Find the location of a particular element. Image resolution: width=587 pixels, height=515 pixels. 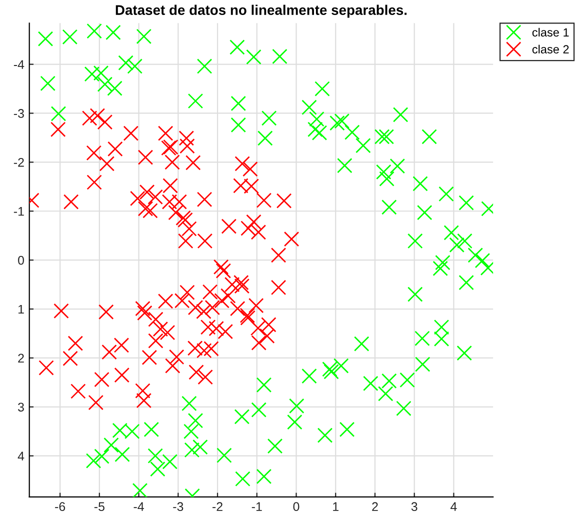

y-tick-label: -2 is located at coordinates (19, 162).